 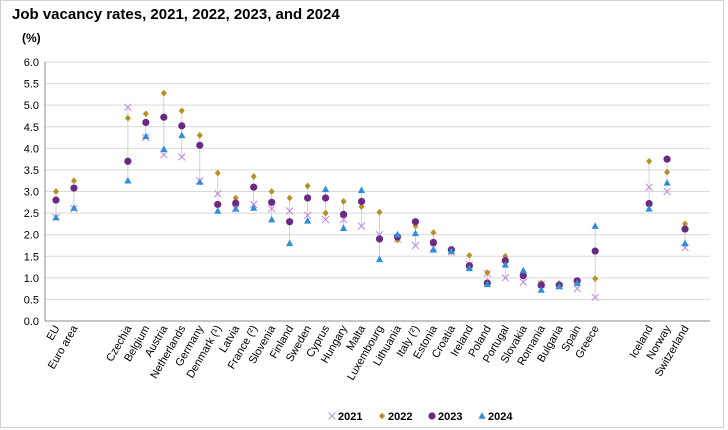 I want to click on legend-label-2022: 2022, so click(x=400, y=417).